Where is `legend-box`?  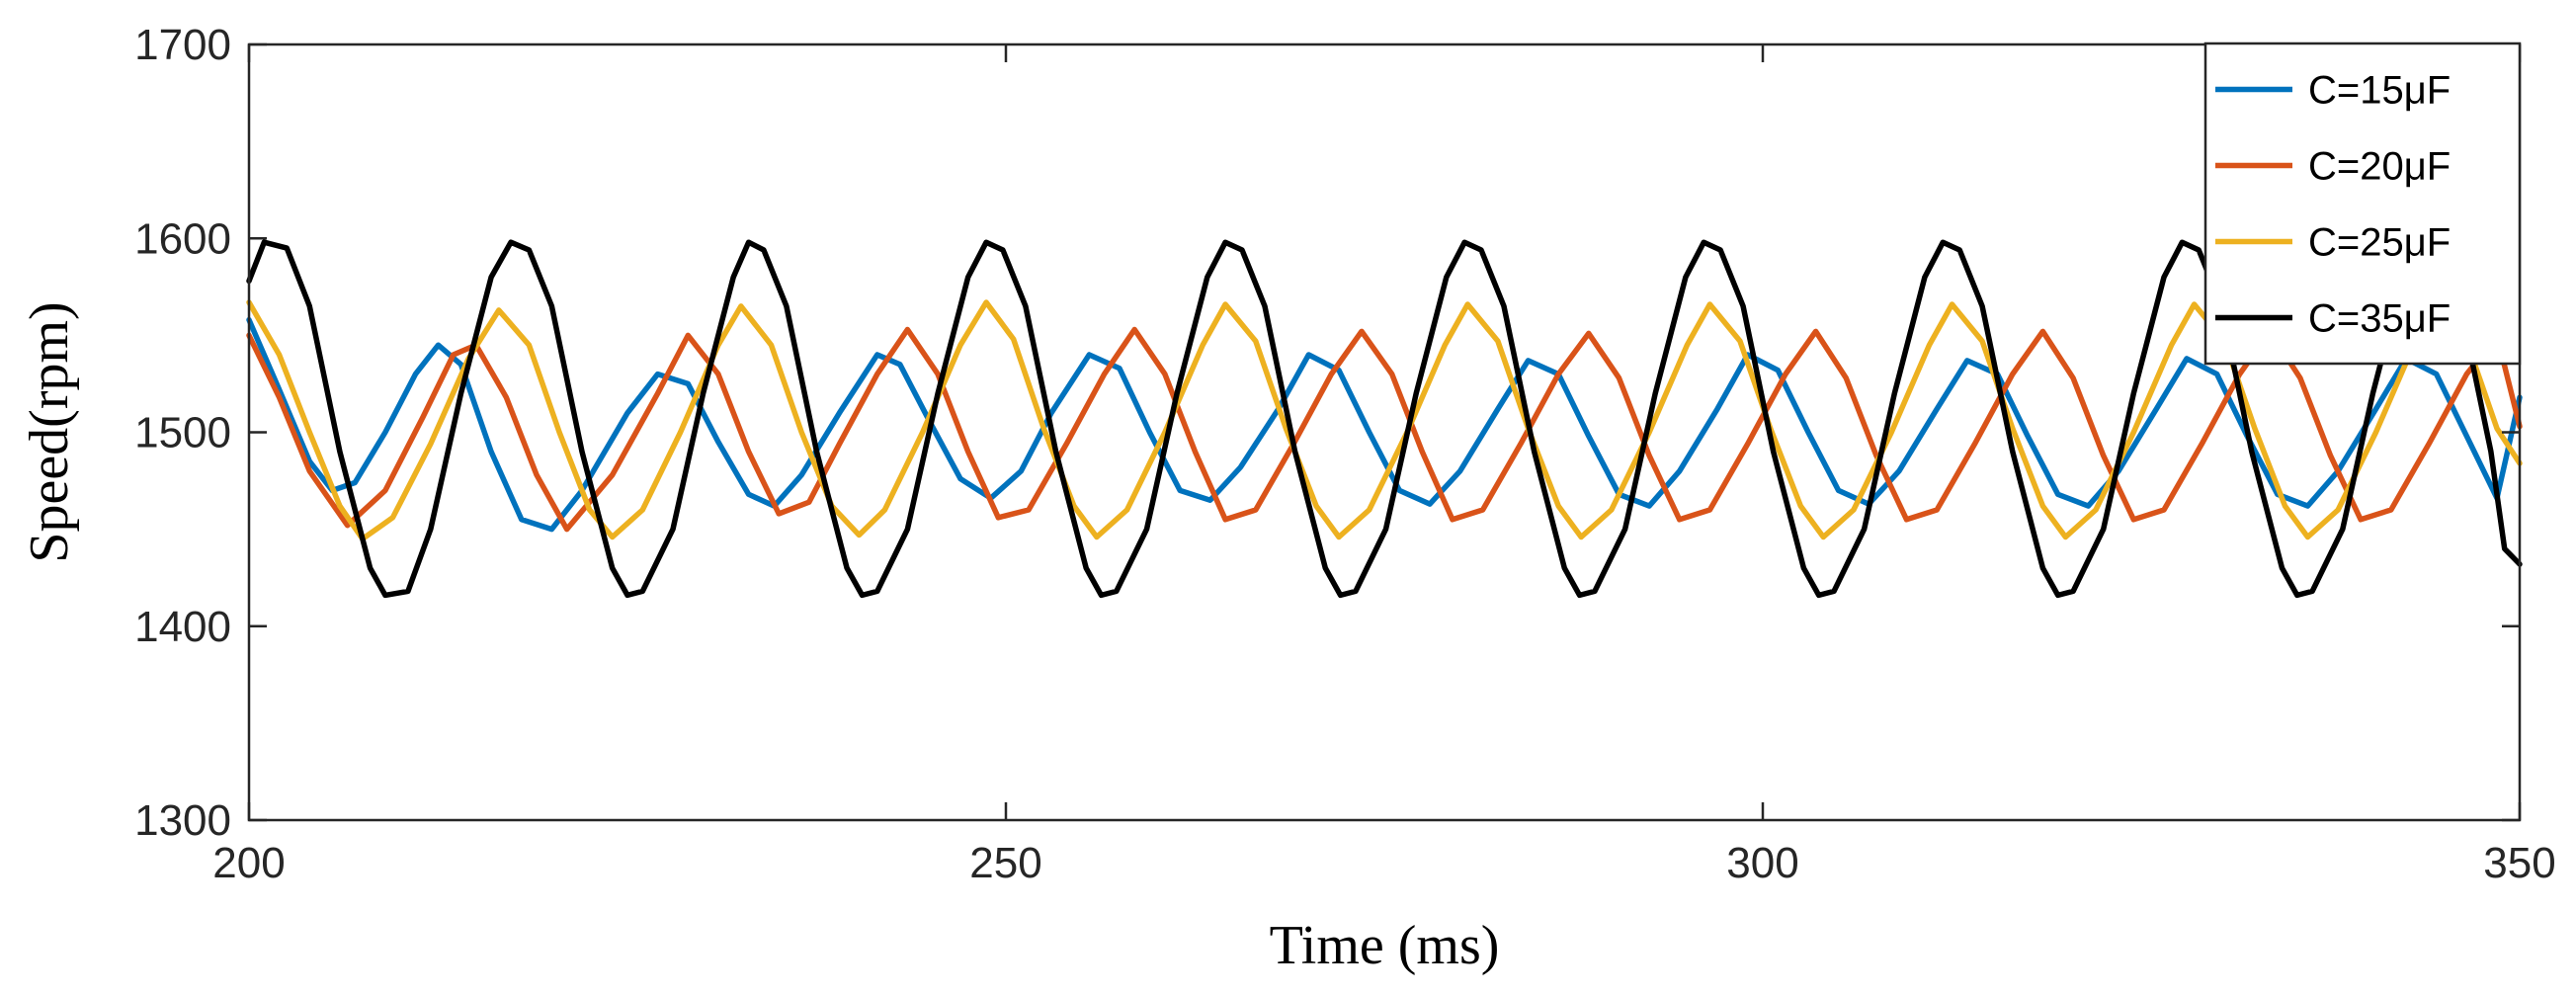
legend-box is located at coordinates (2362, 204).